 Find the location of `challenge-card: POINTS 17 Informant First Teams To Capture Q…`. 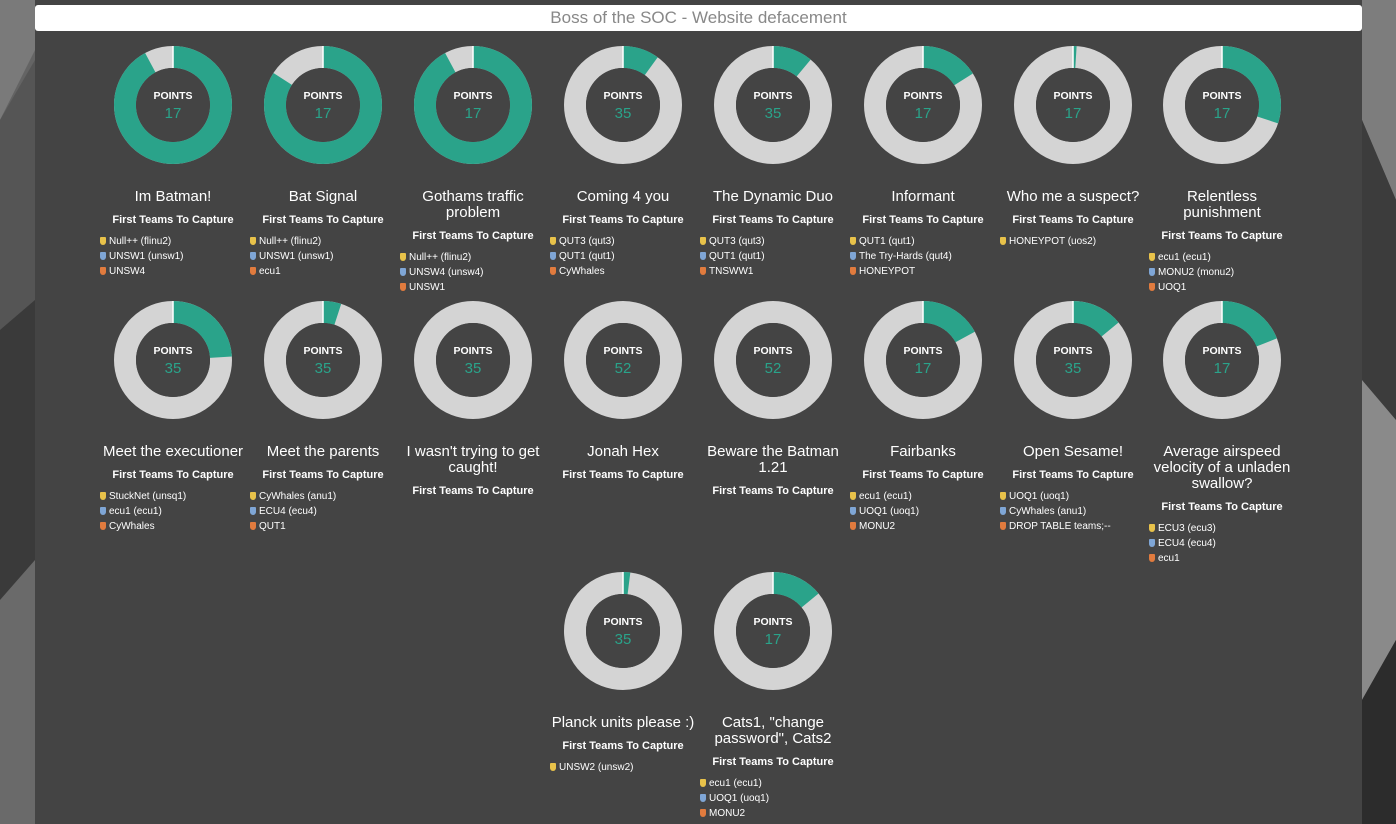

challenge-card: POINTS 17 Informant First Teams To Capture Q… is located at coordinates (923, 161).